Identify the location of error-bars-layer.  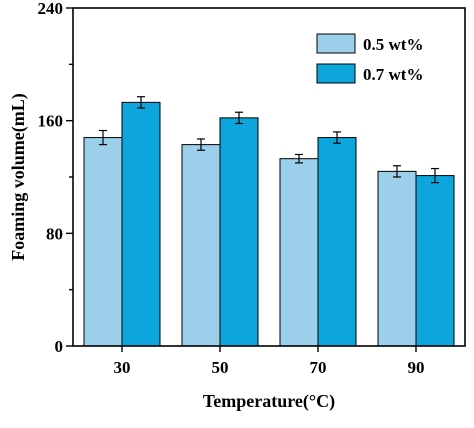
(269, 140).